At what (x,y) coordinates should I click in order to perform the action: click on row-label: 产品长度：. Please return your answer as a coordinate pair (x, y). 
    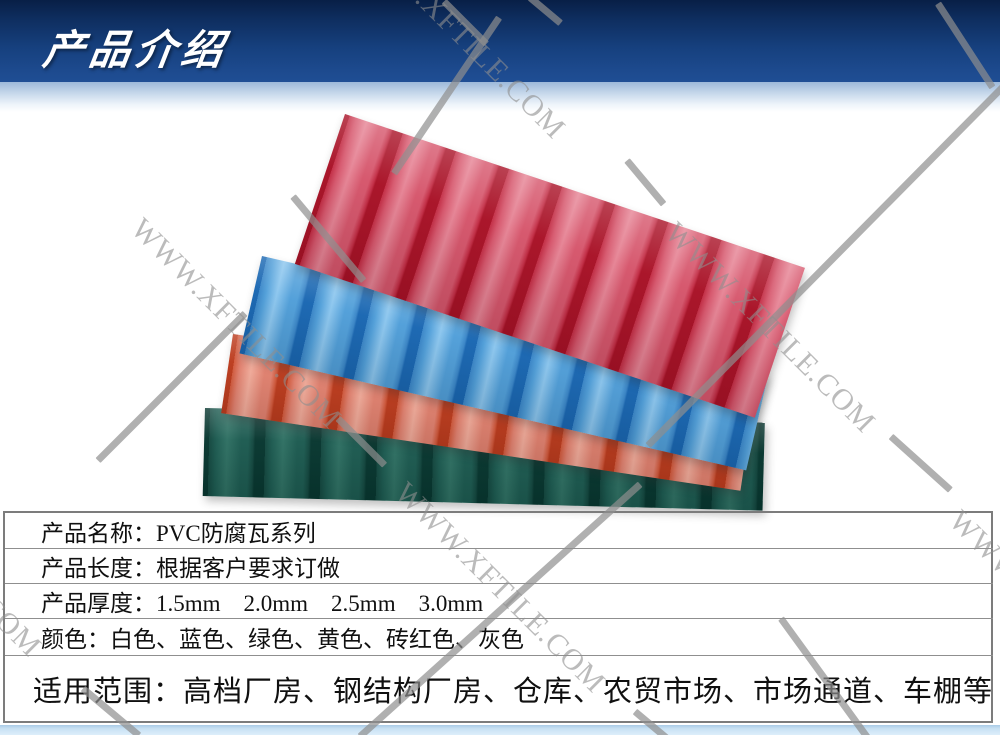
    Looking at the image, I should click on (98, 568).